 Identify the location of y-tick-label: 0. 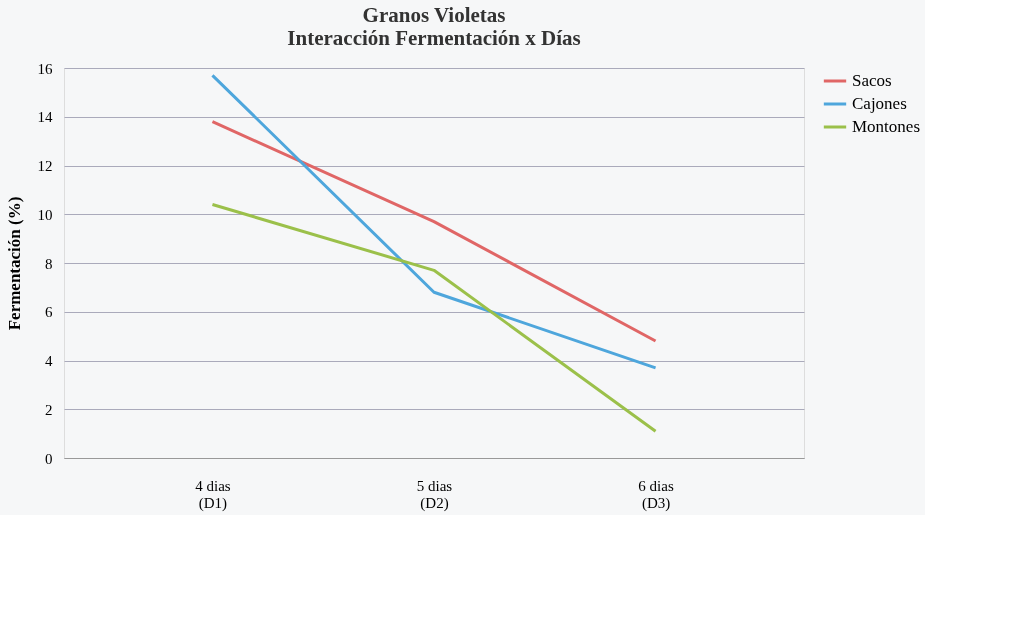
(49, 458).